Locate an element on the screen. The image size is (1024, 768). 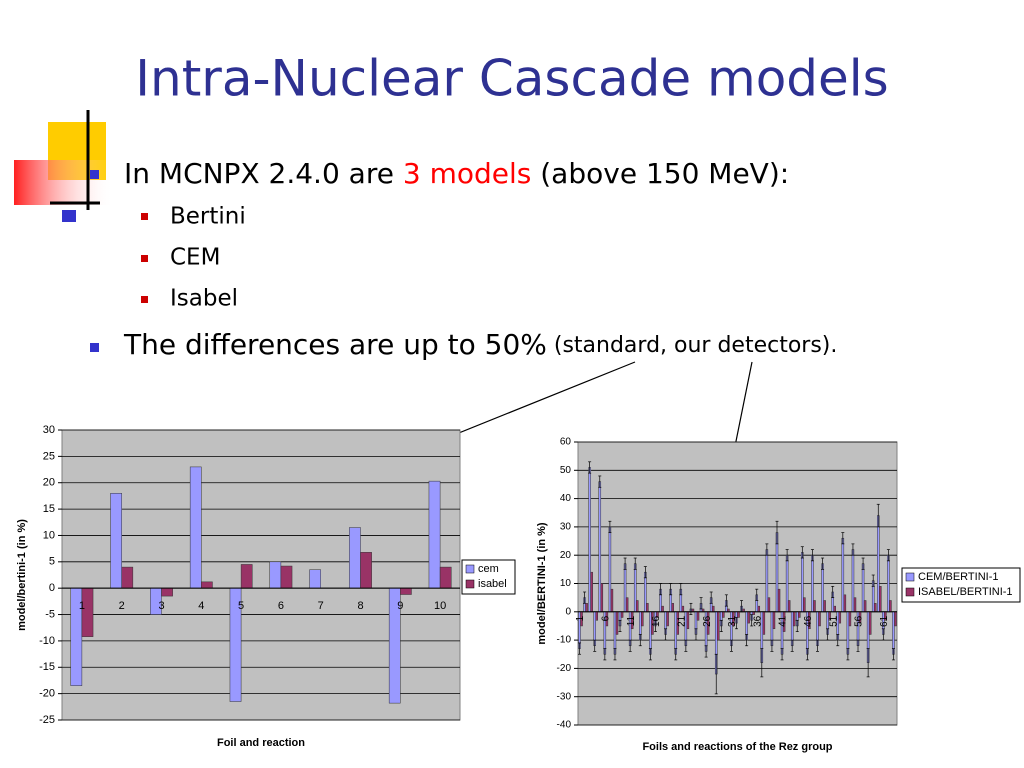
y-tick-label: -25 is located at coordinates (47, 720).